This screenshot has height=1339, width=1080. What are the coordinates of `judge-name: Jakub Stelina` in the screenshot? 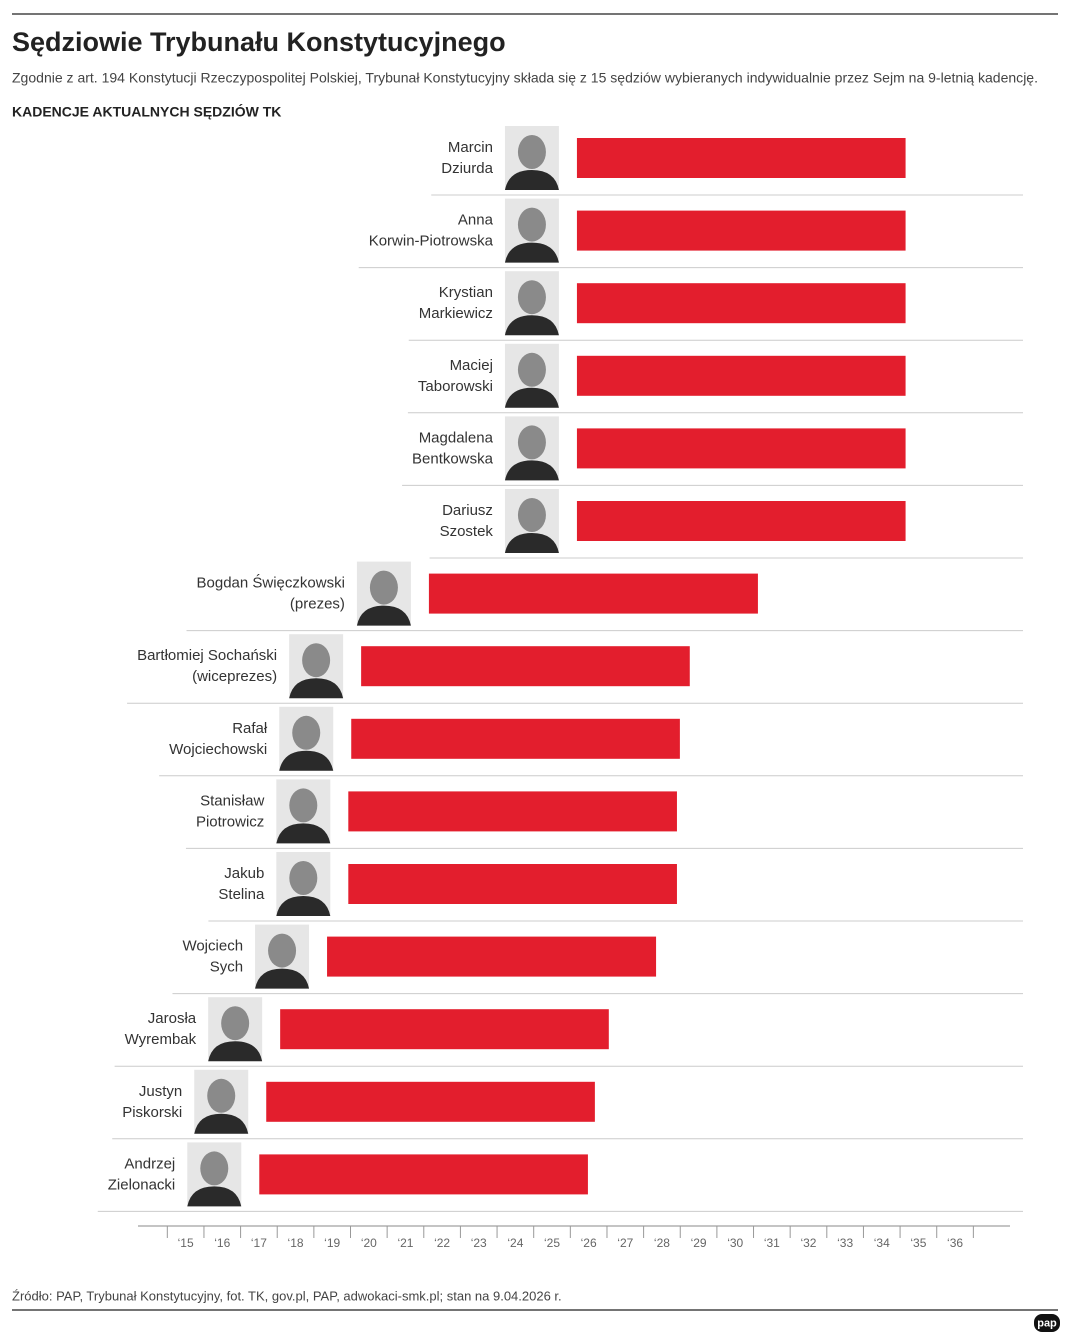 It's located at (241, 884).